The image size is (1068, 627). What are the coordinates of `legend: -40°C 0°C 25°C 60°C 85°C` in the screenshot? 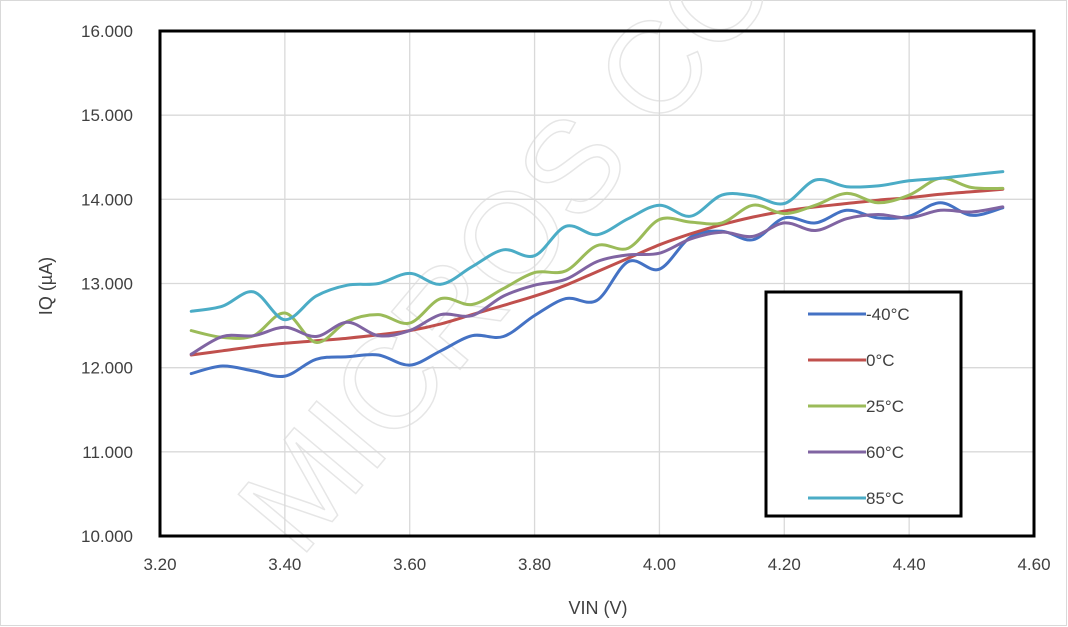 It's located at (863, 404).